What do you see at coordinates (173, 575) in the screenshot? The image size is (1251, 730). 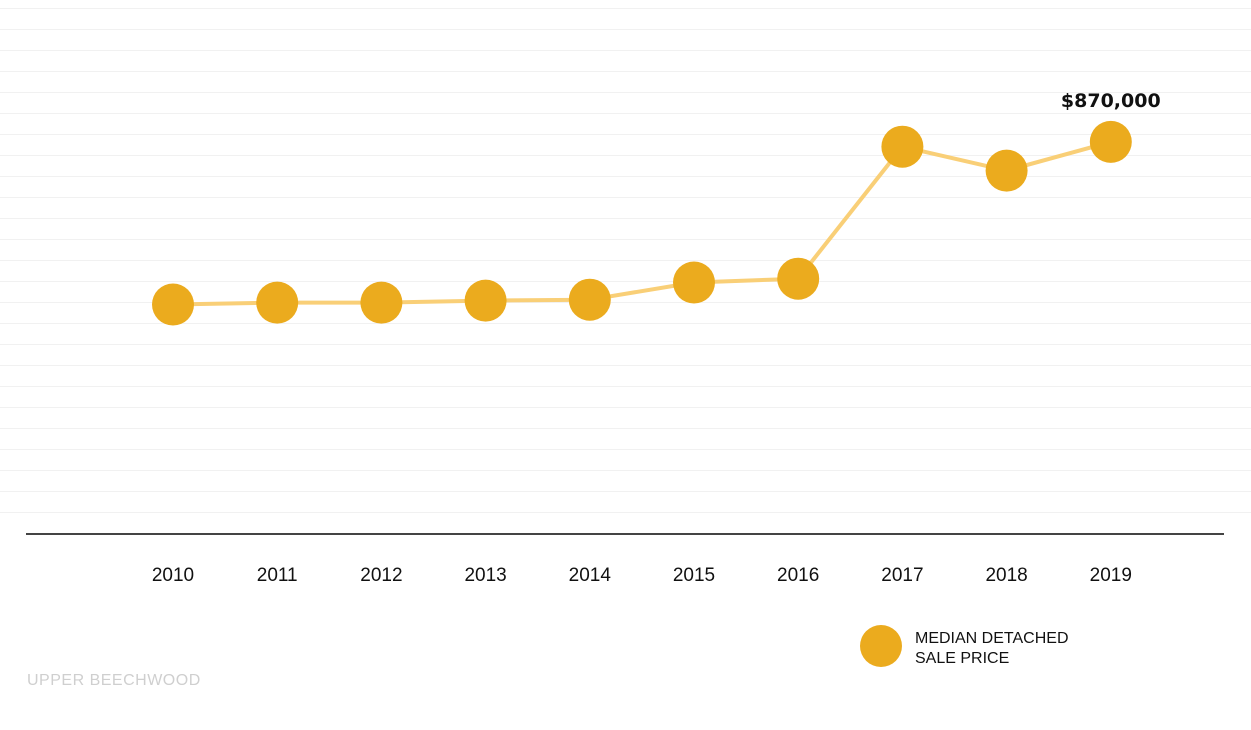 I see `x-tick-label-2010: 2010` at bounding box center [173, 575].